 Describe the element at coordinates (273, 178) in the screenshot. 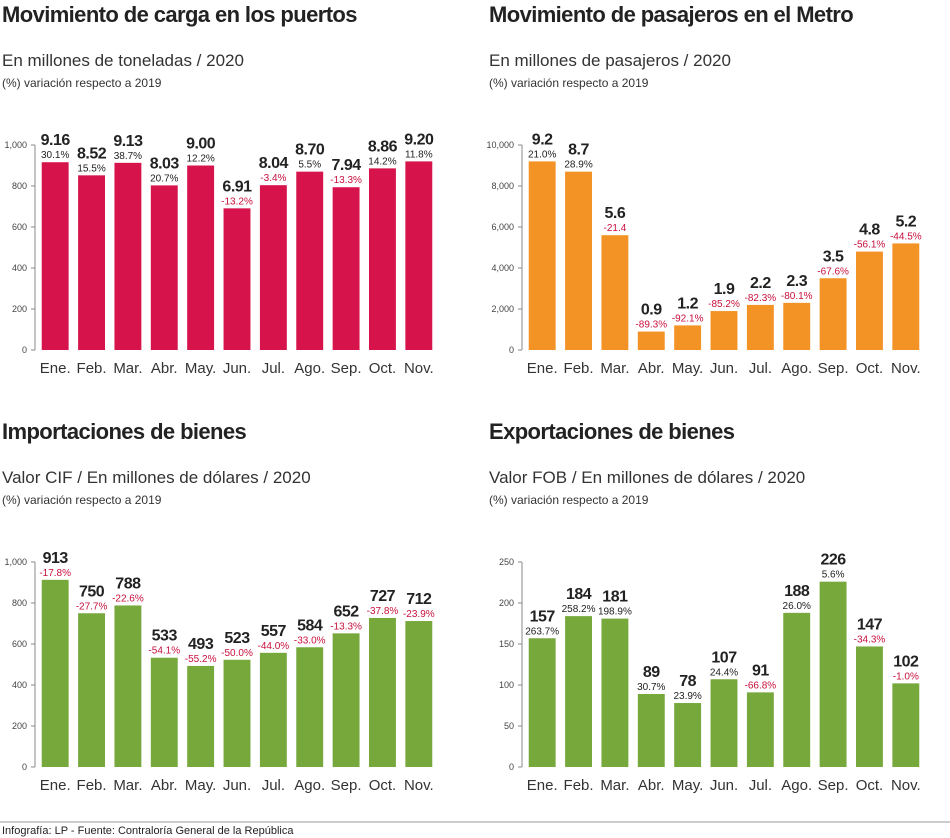

I see `change-label: -3.4%` at that location.